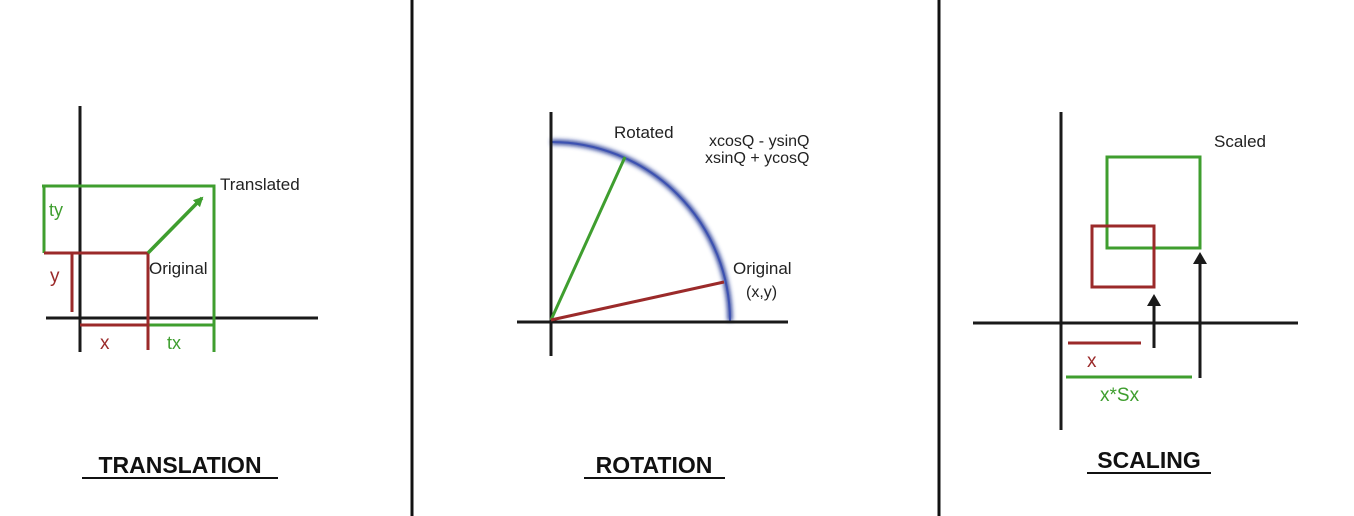  I want to click on y-label: y, so click(55, 276).